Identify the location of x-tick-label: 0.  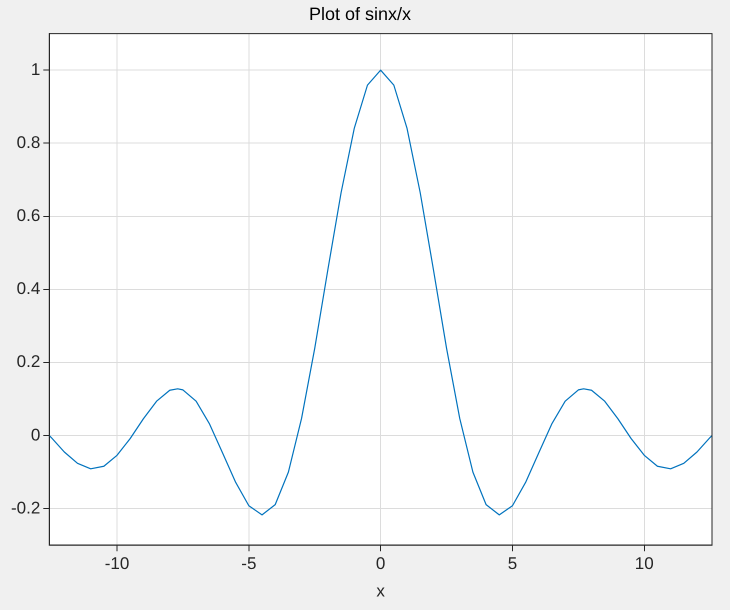
(381, 564).